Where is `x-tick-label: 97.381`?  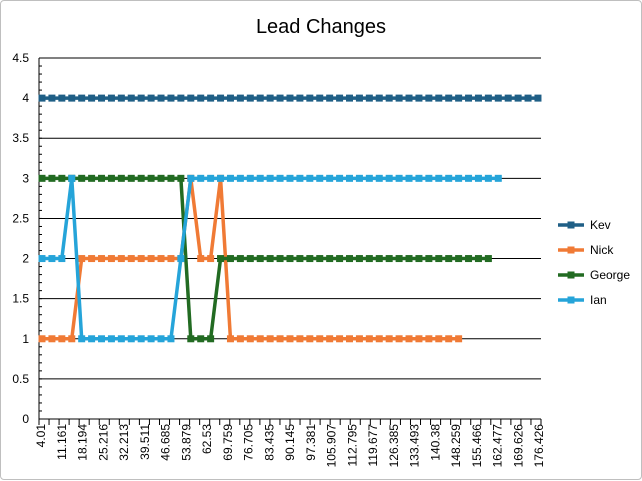 x-tick-label: 97.381 is located at coordinates (311, 442).